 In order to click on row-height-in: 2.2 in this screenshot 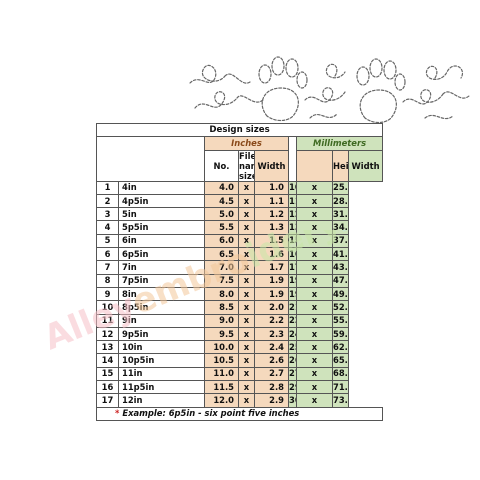, I will do `click(271, 320)`.